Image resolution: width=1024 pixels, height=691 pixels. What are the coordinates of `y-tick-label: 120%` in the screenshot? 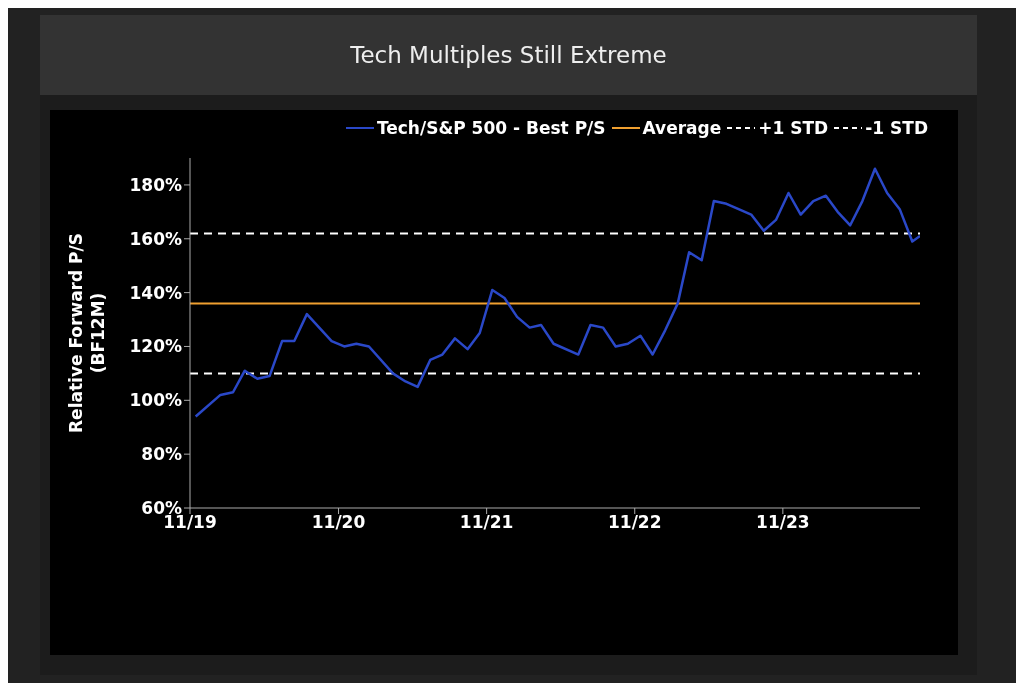 It's located at (155, 346).